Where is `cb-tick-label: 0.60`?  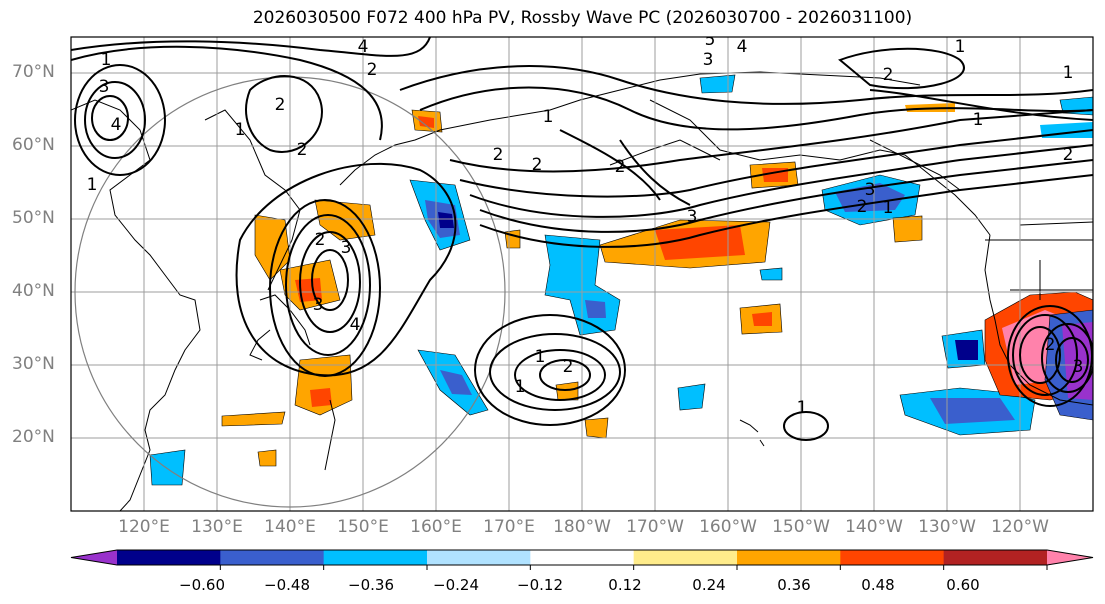 cb-tick-label: 0.60 is located at coordinates (963, 585).